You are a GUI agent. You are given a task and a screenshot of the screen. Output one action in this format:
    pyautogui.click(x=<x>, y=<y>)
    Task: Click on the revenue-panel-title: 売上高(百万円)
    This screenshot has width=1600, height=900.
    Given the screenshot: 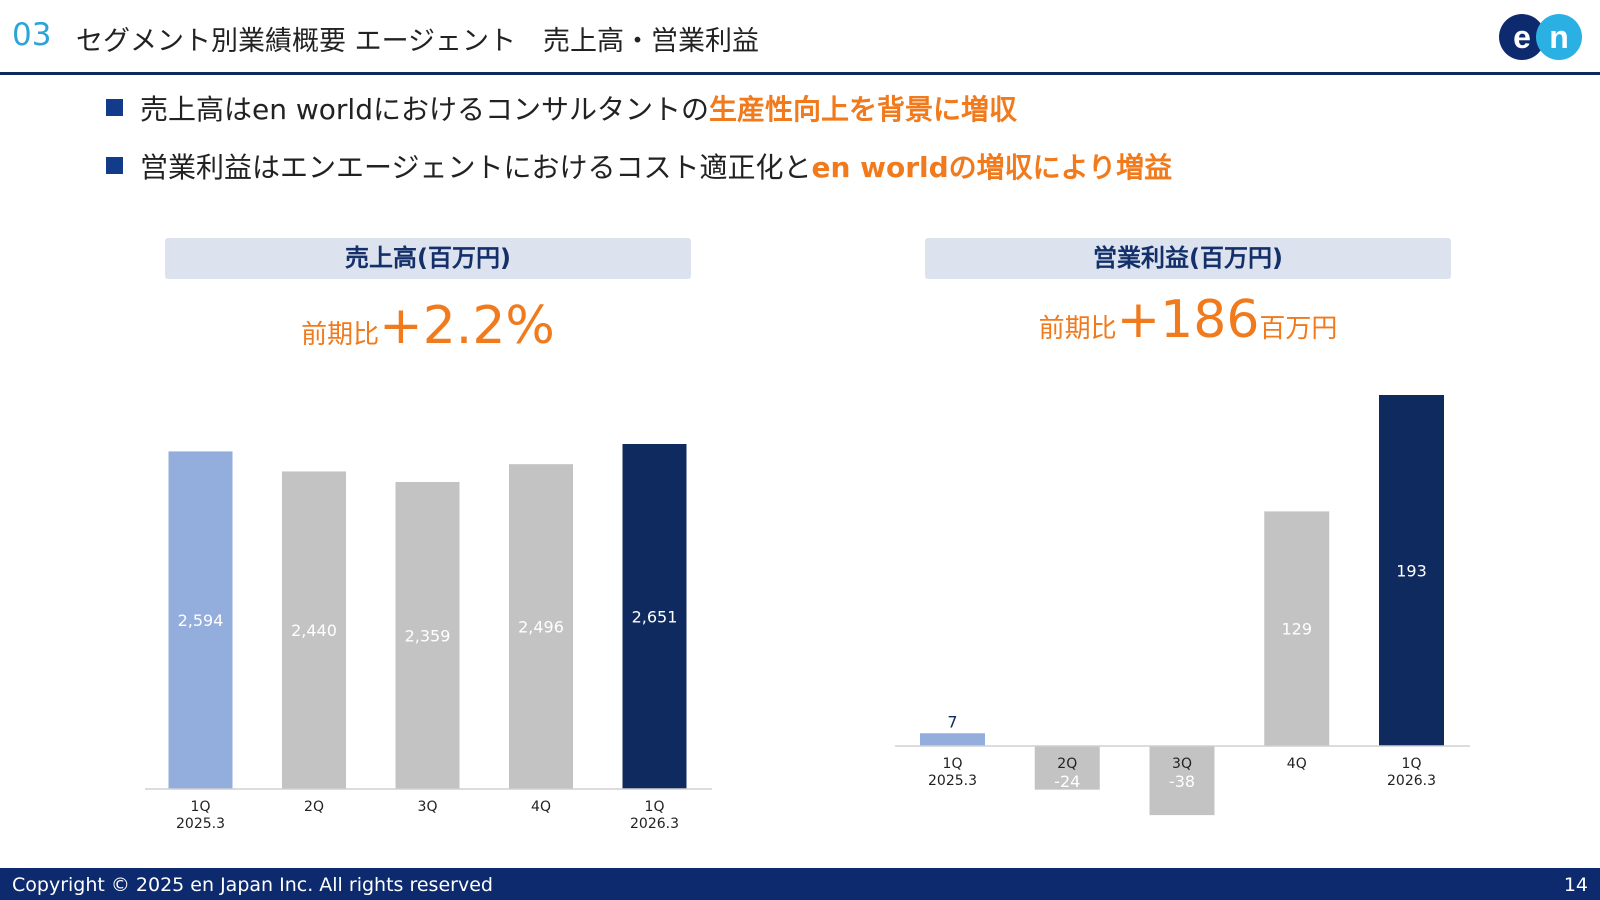 What is the action you would take?
    pyautogui.click(x=428, y=258)
    